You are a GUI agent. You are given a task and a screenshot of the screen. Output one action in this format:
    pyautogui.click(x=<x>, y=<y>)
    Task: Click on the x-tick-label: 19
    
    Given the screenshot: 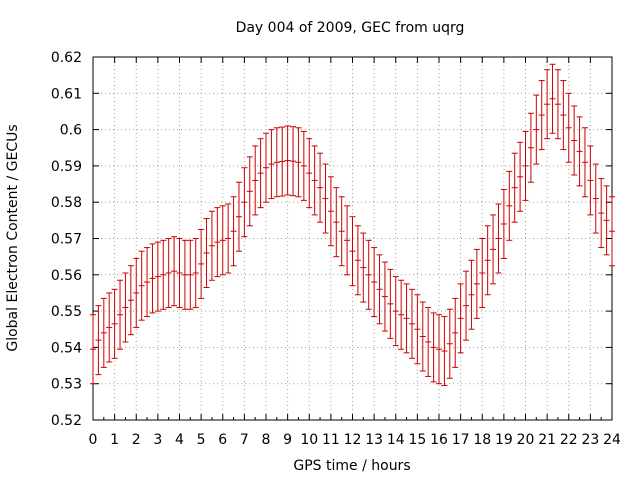 What is the action you would take?
    pyautogui.click(x=504, y=440)
    